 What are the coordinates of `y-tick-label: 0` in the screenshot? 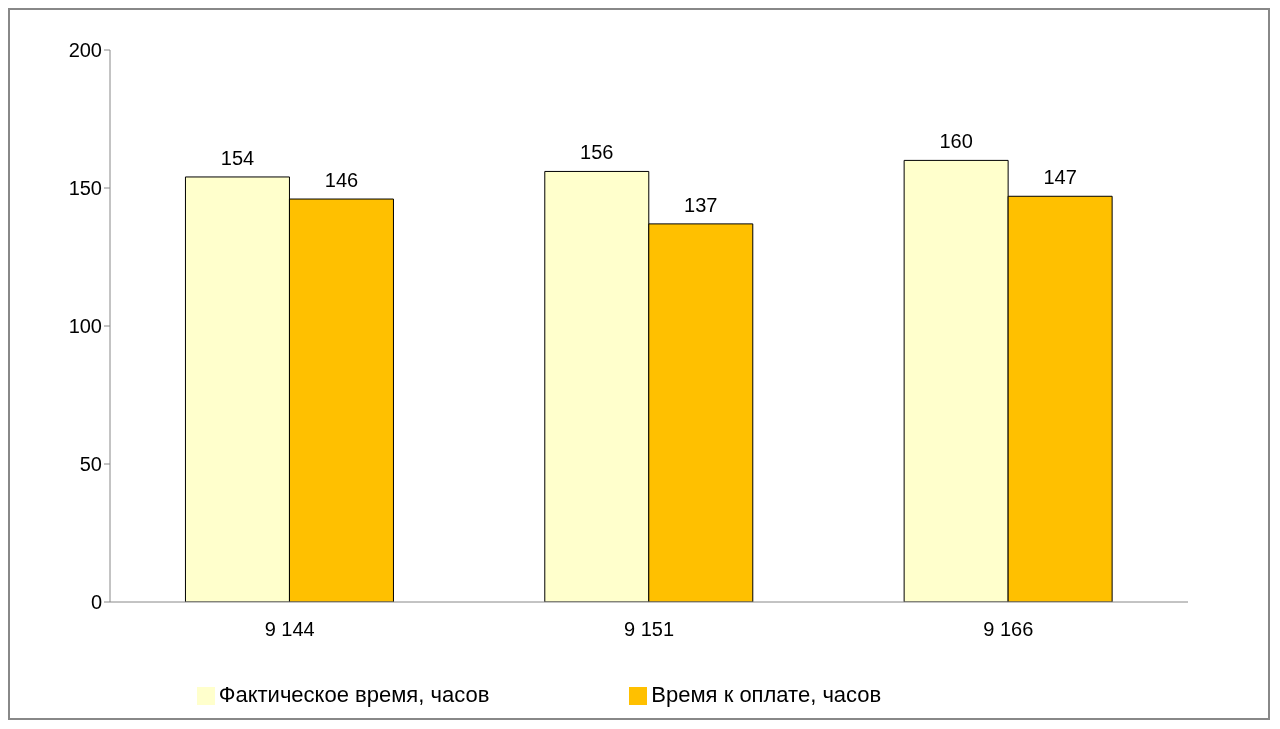 It's located at (96, 602).